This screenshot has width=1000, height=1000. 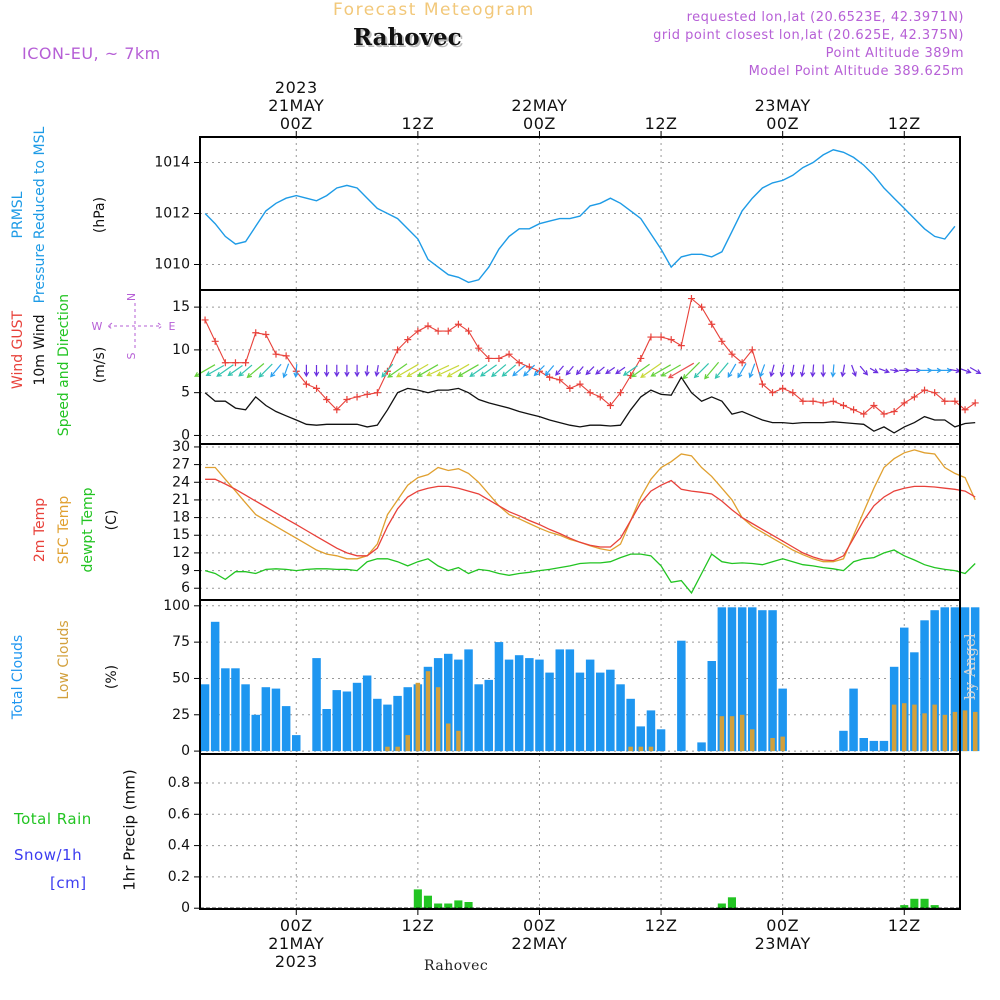 I want to click on temperature-ytick-label: 9, so click(x=185, y=571).